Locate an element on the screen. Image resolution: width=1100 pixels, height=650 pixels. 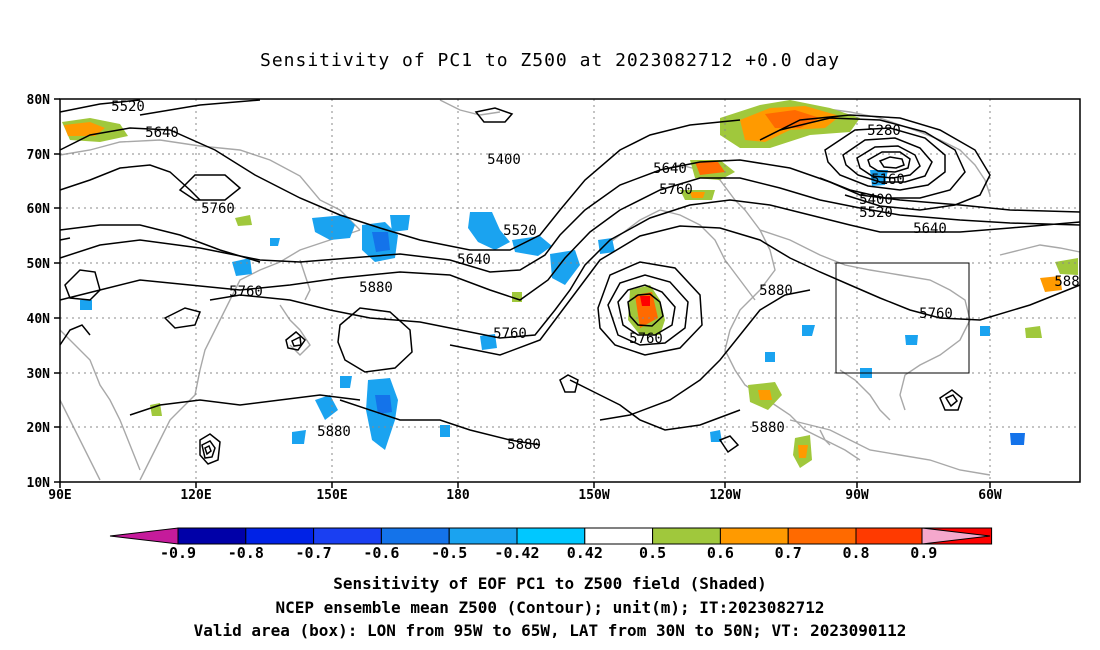
colorbar-label: -0.6 is located at coordinates (381, 553).